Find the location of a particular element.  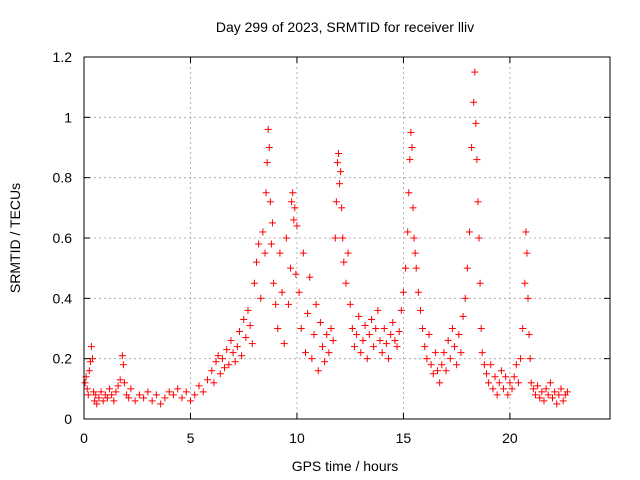

y-tick-label: 0.2 is located at coordinates (63, 359).